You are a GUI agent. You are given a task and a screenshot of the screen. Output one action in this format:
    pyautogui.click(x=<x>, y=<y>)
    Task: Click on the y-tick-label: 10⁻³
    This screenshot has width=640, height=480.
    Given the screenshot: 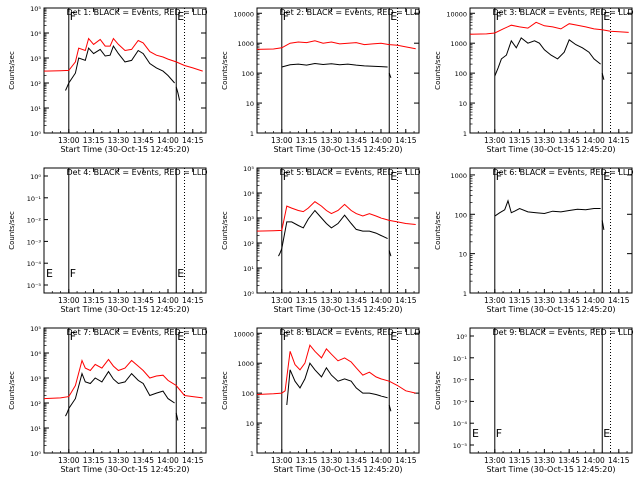 What is the action you would take?
    pyautogui.click(x=460, y=402)
    